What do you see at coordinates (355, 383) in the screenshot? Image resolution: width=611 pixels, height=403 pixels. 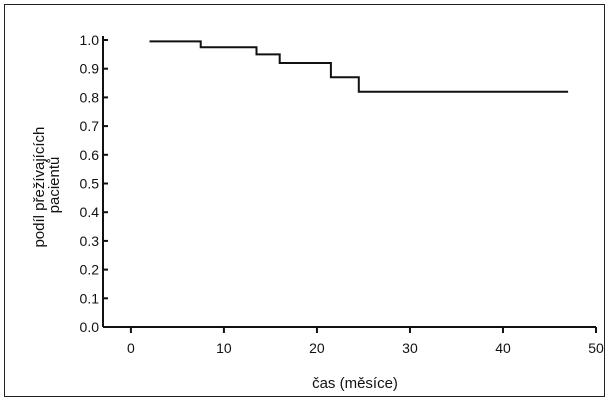 I see `x-axis-label: čas (měsíce)` at bounding box center [355, 383].